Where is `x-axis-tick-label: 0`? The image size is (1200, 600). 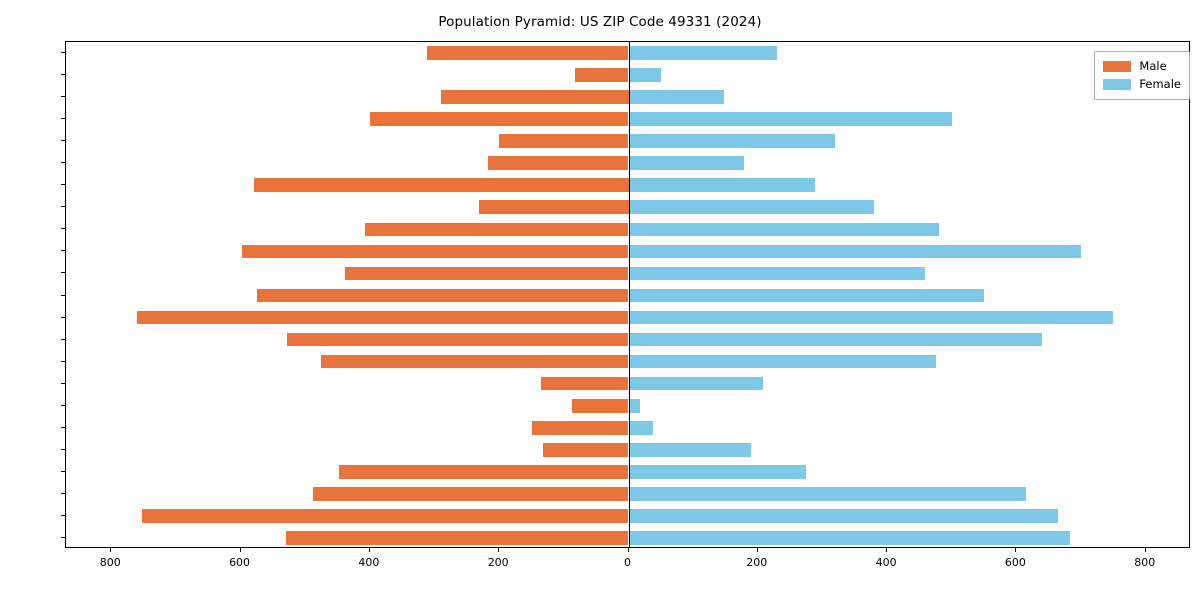 x-axis-tick-label: 0 is located at coordinates (627, 562).